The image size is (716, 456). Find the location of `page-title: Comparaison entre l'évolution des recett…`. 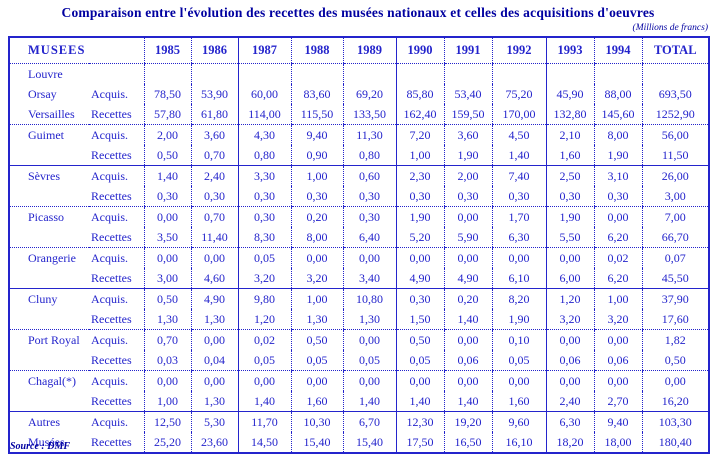

page-title: Comparaison entre l'évolution des recett… is located at coordinates (358, 12).